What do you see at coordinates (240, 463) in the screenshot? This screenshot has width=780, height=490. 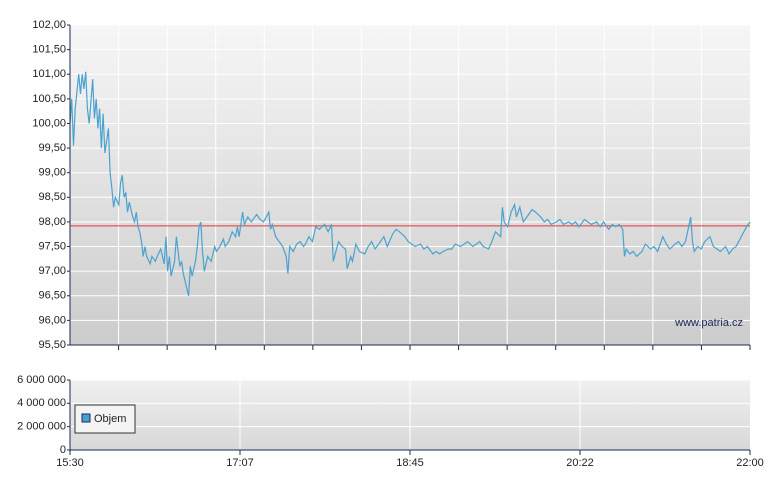 I see `x-tick-label: 17:07` at bounding box center [240, 463].